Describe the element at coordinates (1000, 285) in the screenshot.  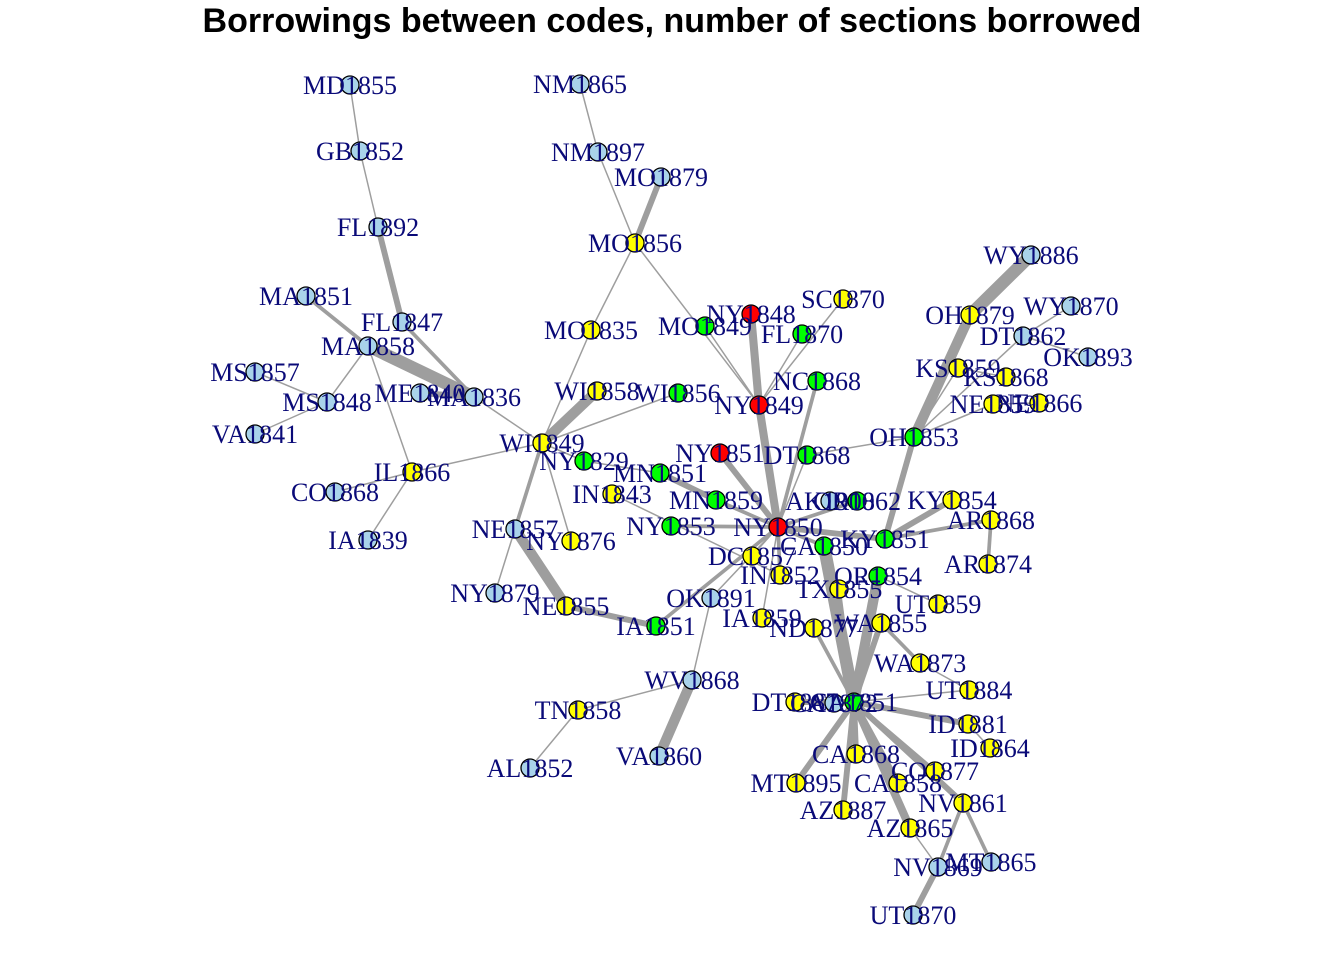
I see `edge-oh1879-wy1886` at that location.